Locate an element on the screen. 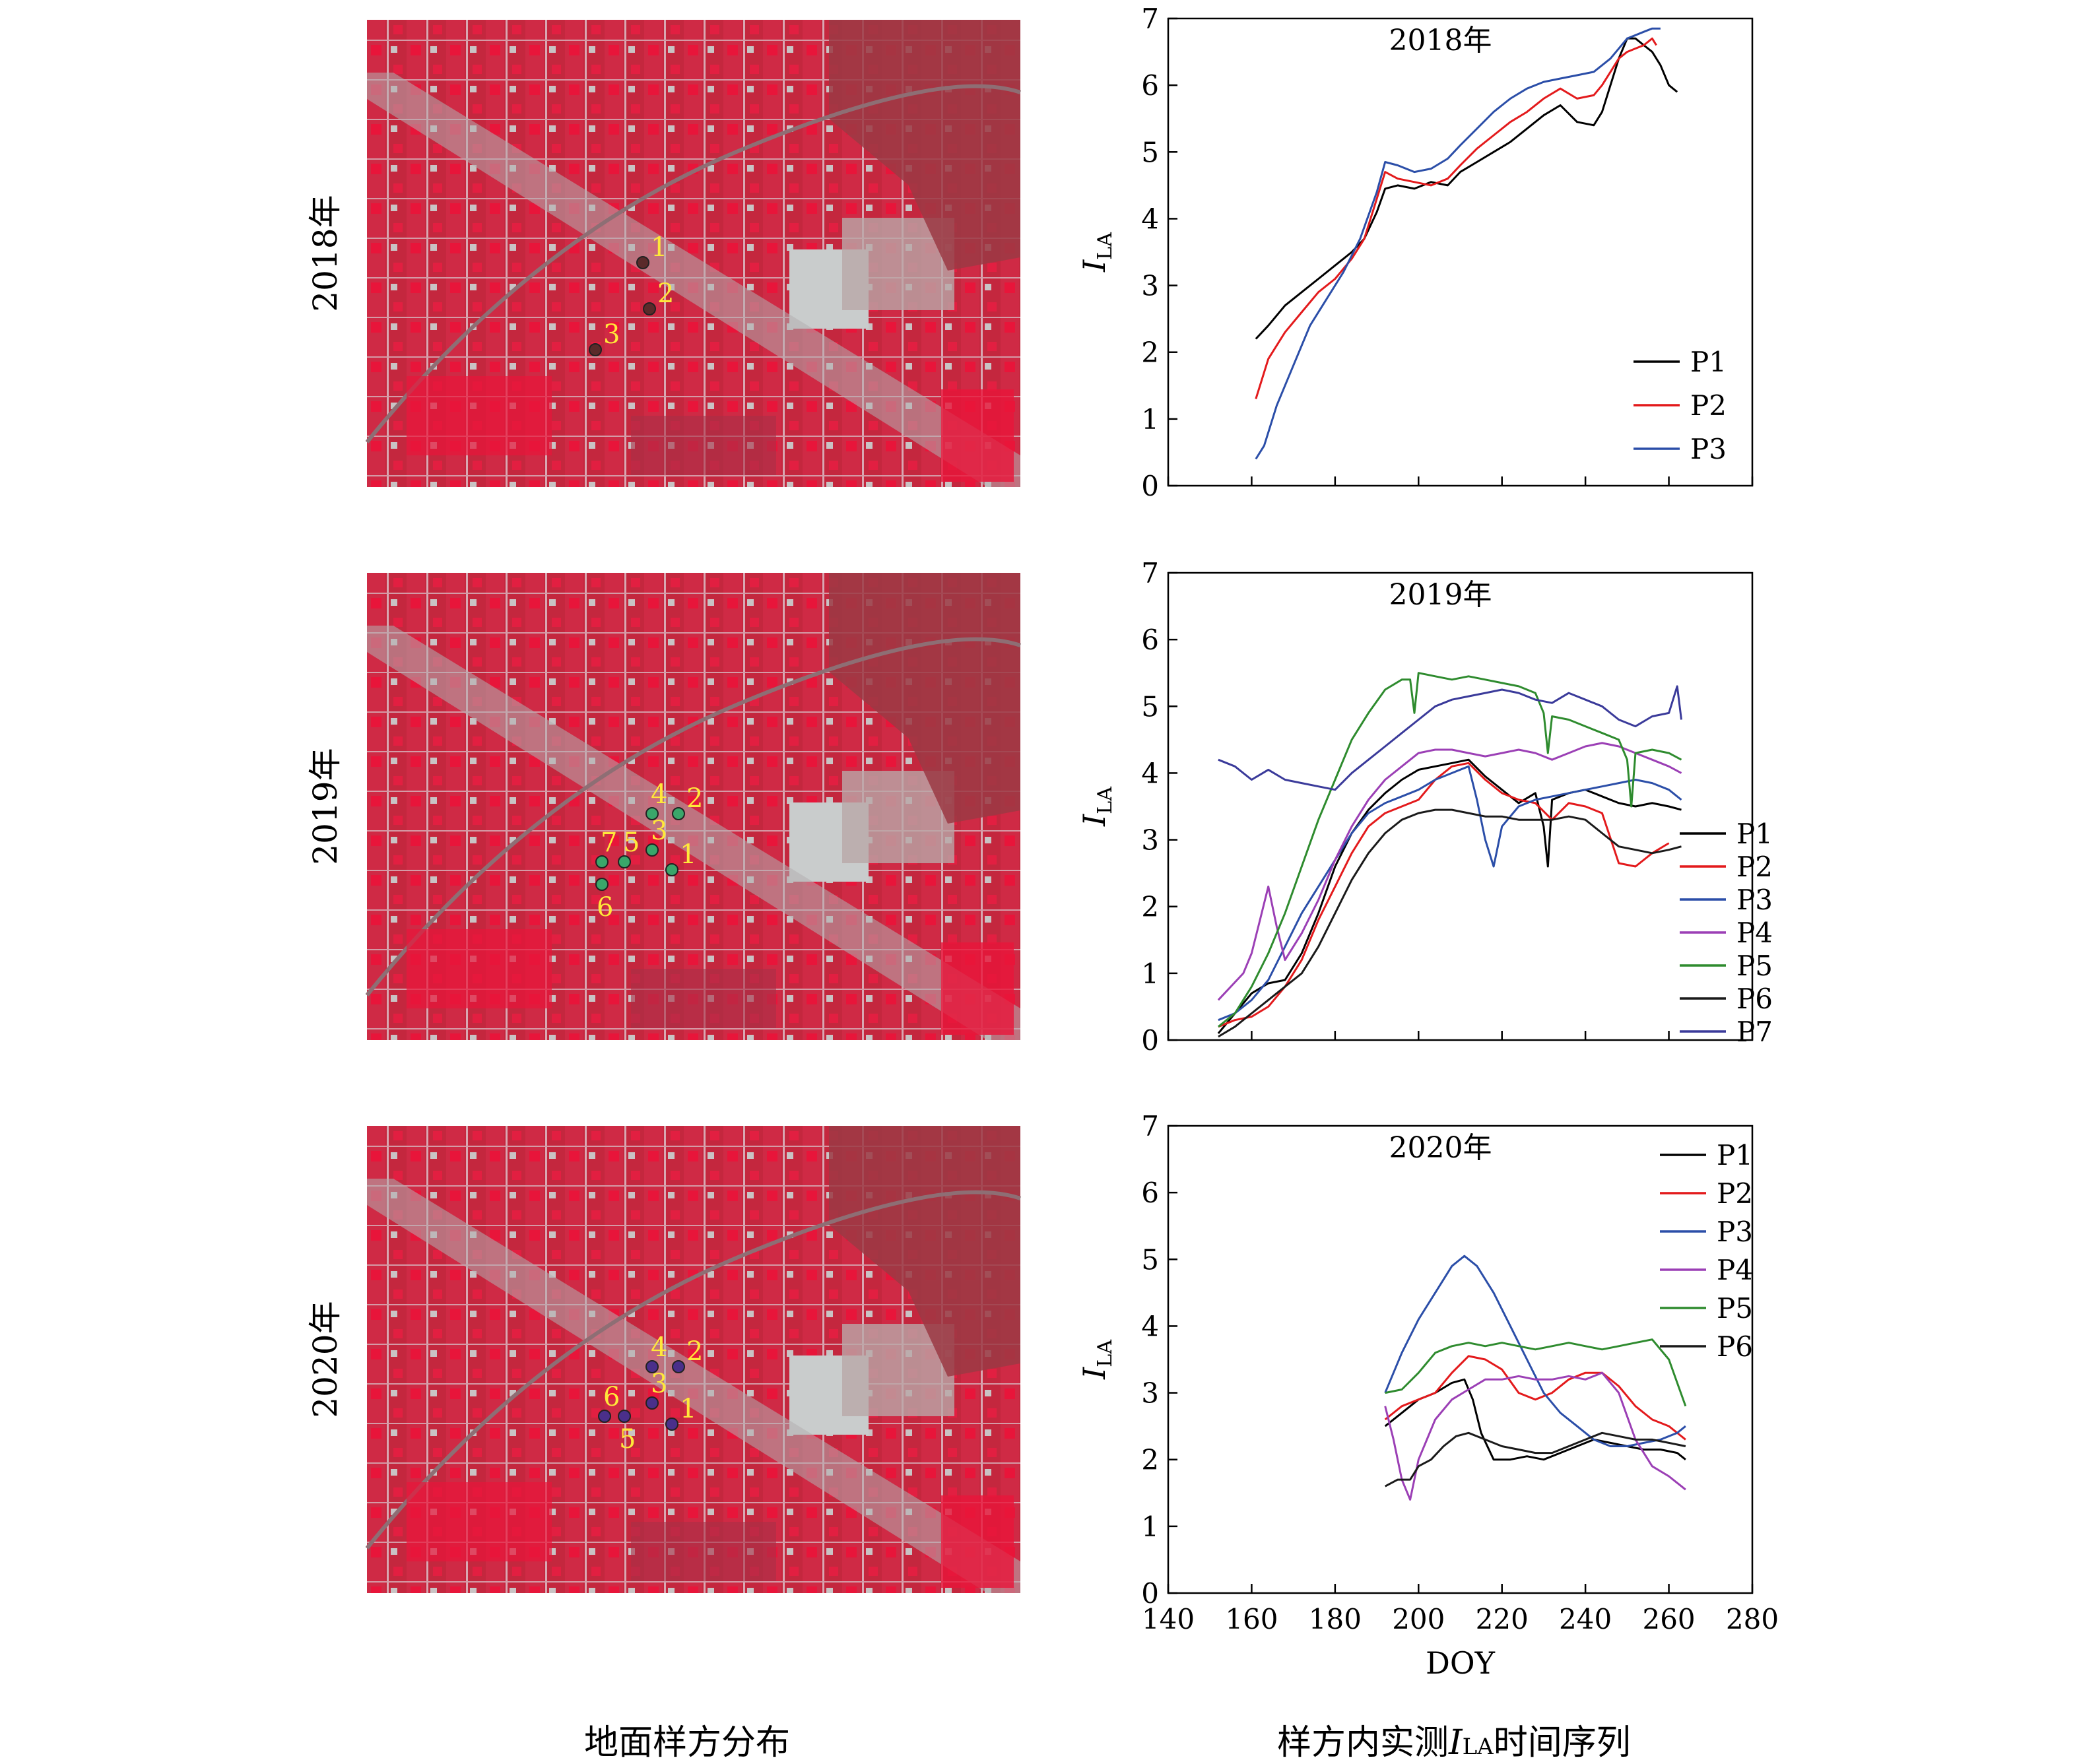 The height and width of the screenshot is (1764, 2079). plot-marker-5: 5 is located at coordinates (629, 848).